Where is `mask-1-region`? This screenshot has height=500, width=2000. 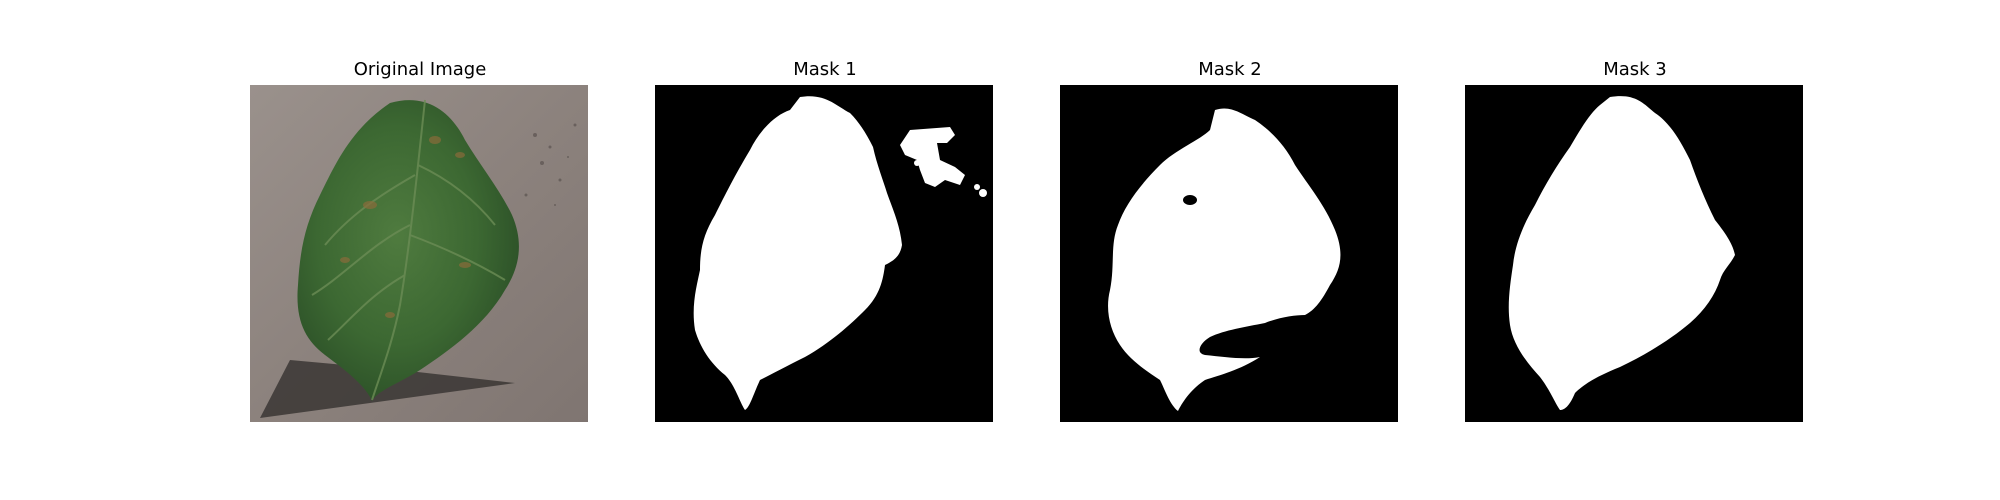
mask-1-region is located at coordinates (797, 253).